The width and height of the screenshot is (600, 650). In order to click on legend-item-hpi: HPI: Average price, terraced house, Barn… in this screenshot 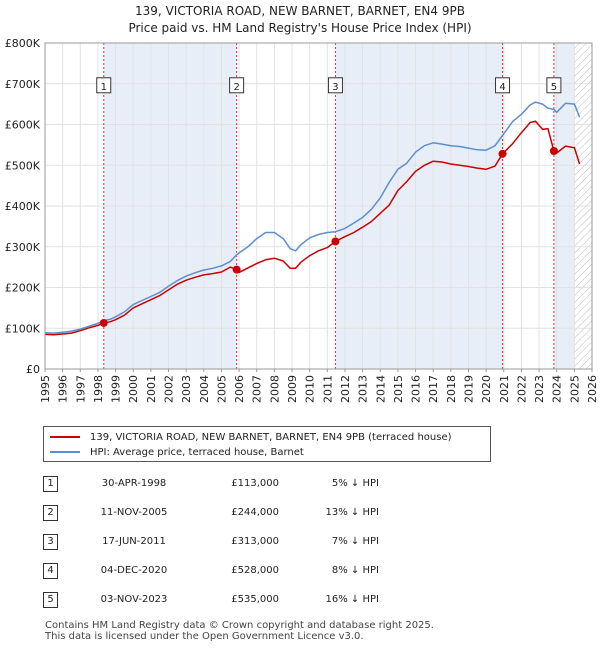, I will do `click(177, 452)`.